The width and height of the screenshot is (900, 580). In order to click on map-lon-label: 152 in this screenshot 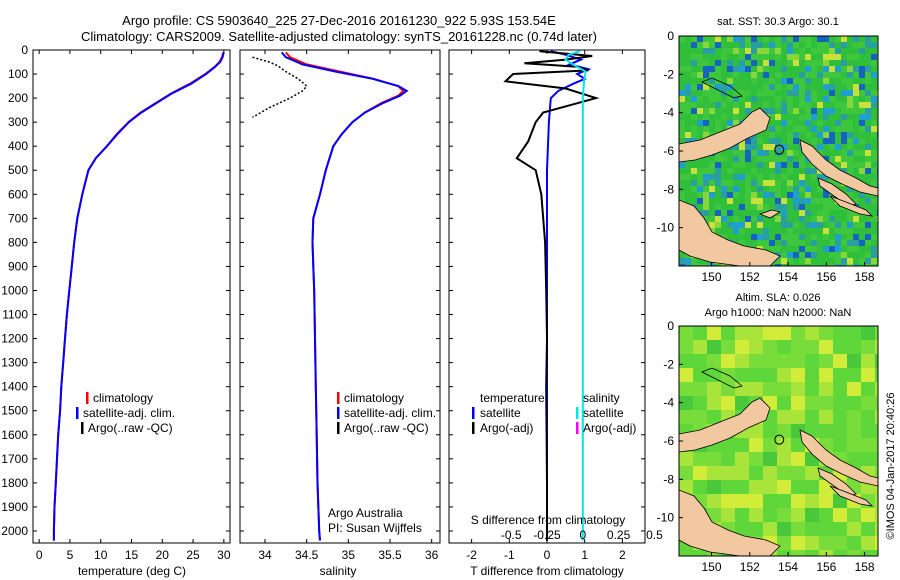, I will do `click(750, 567)`.